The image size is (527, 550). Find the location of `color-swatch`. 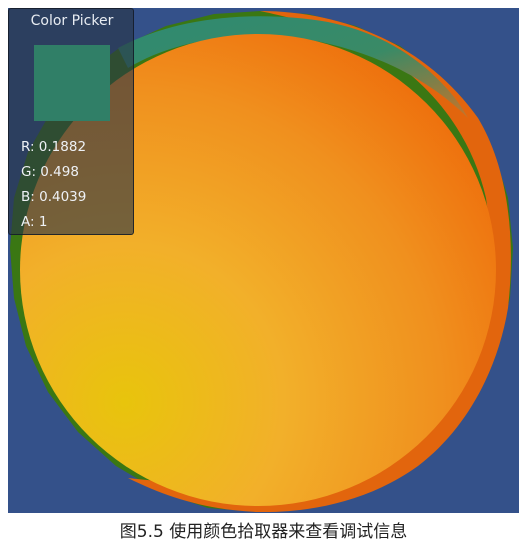

color-swatch is located at coordinates (72, 83).